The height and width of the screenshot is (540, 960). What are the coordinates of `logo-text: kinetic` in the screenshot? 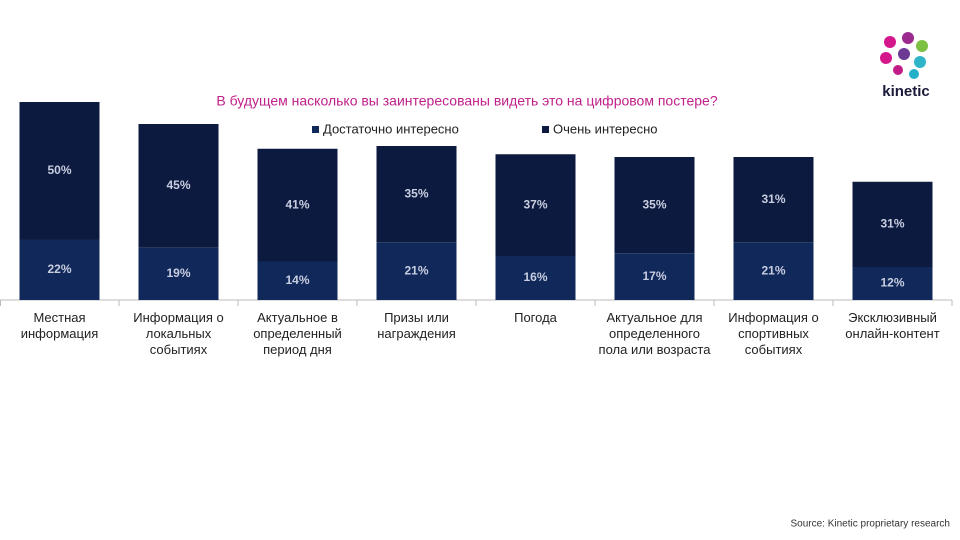 It's located at (906, 91).